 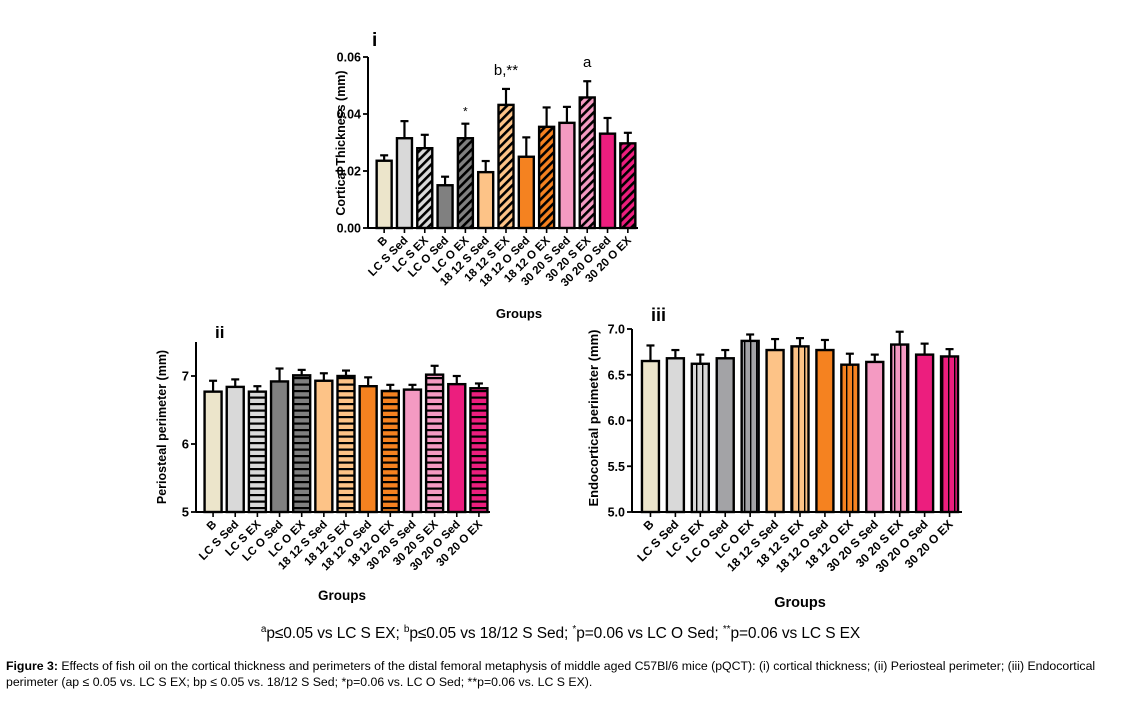 I want to click on y-axis-label: Periosteal perimeter (mm), so click(x=162, y=427).